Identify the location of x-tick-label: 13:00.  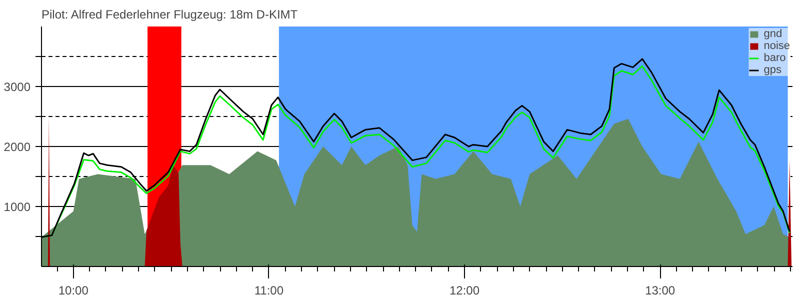
(660, 291).